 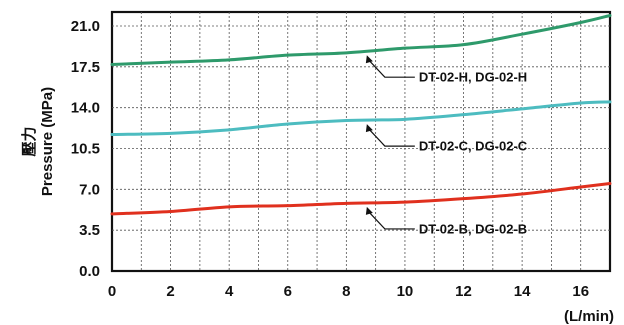 What do you see at coordinates (85, 26) in the screenshot?
I see `y-tick-label: 21.0` at bounding box center [85, 26].